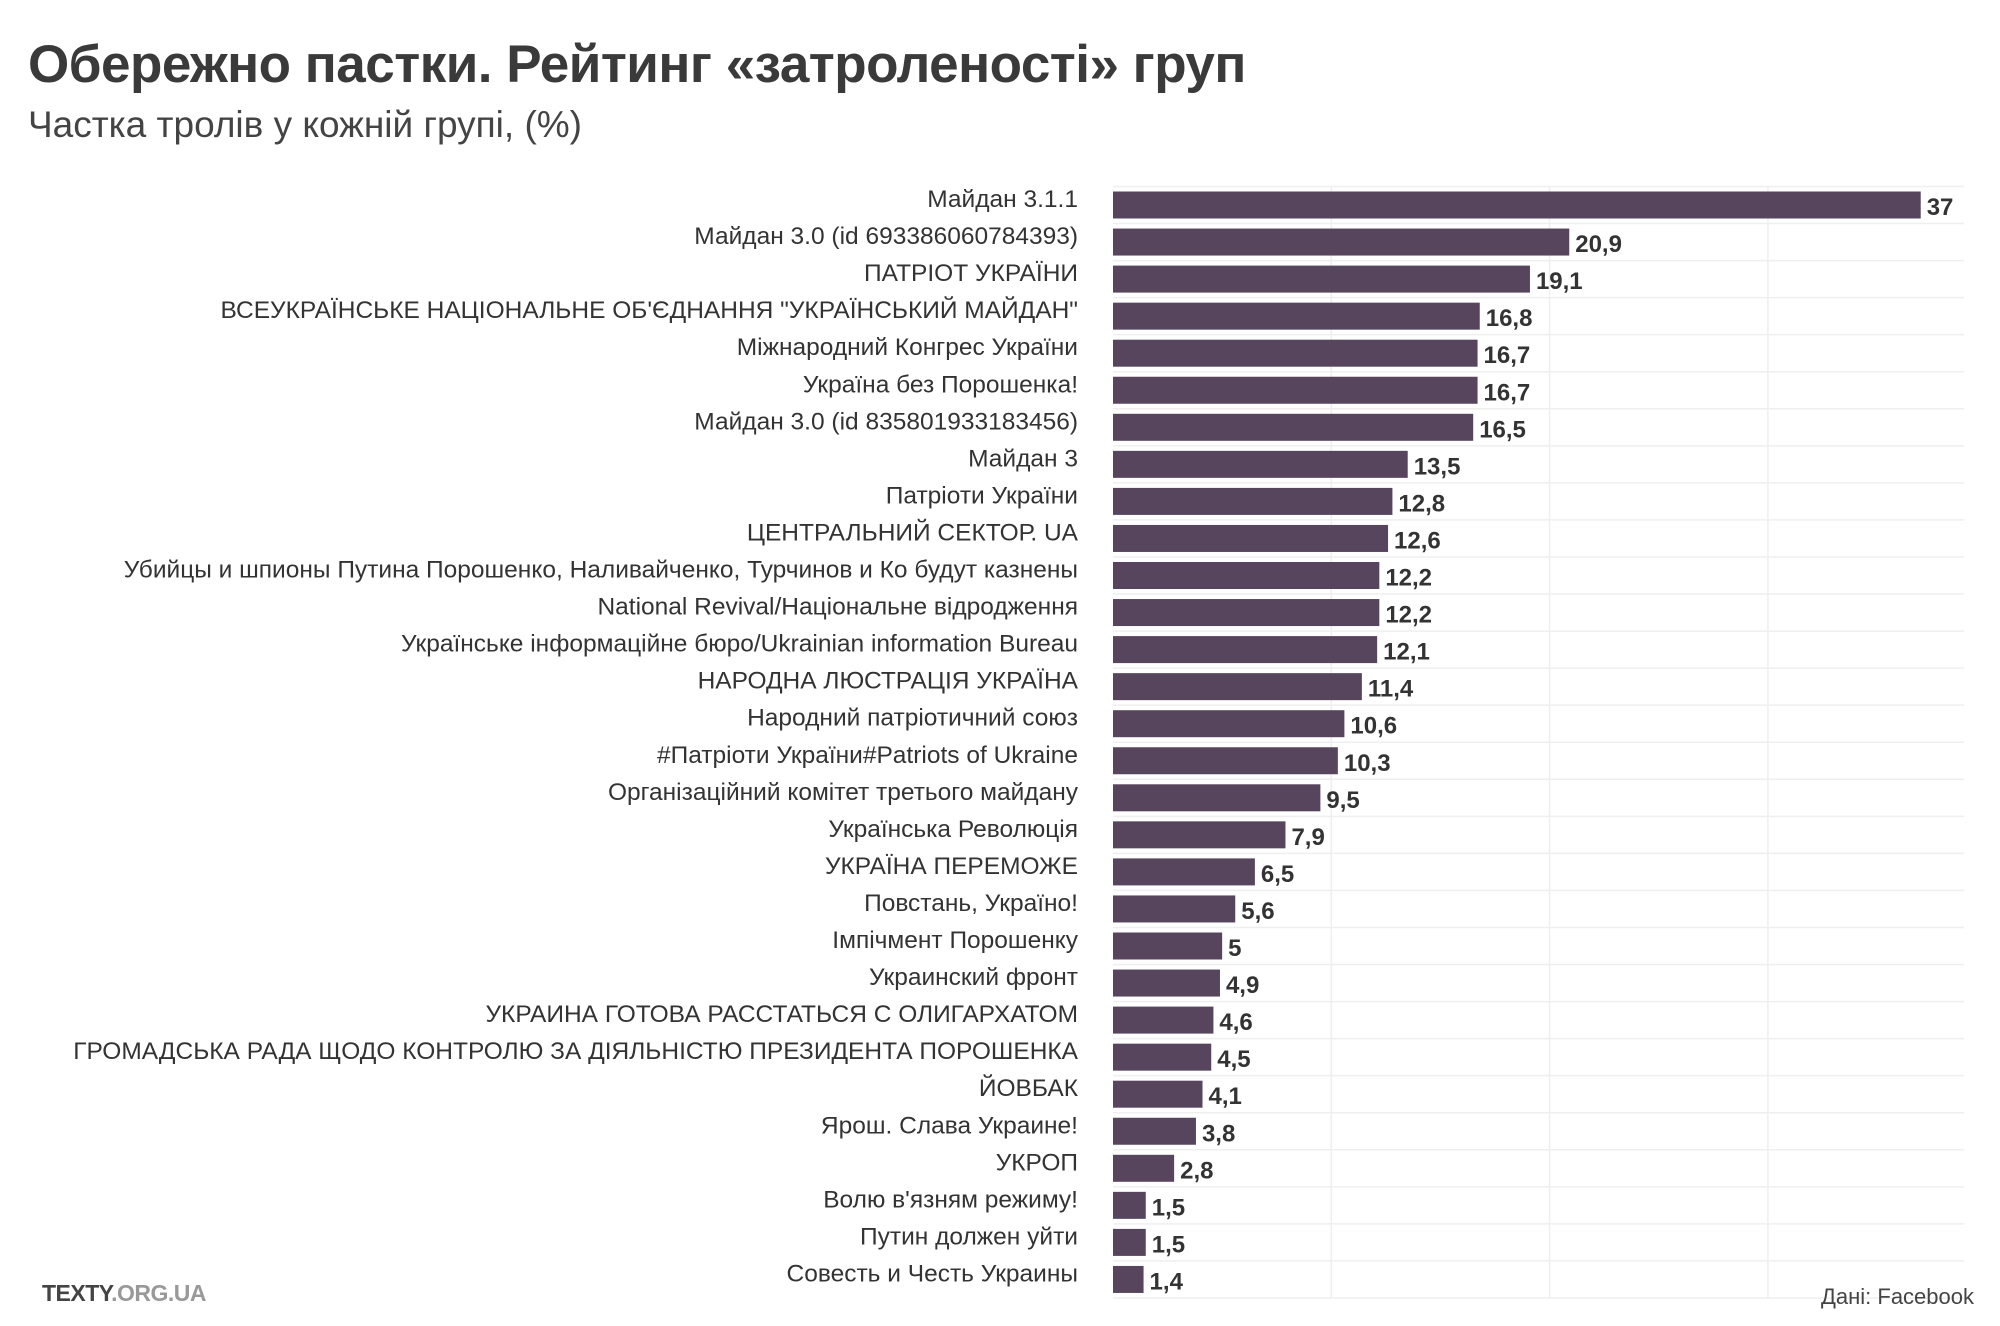  What do you see at coordinates (1437, 466) in the screenshot?
I see `value-label: 13,5` at bounding box center [1437, 466].